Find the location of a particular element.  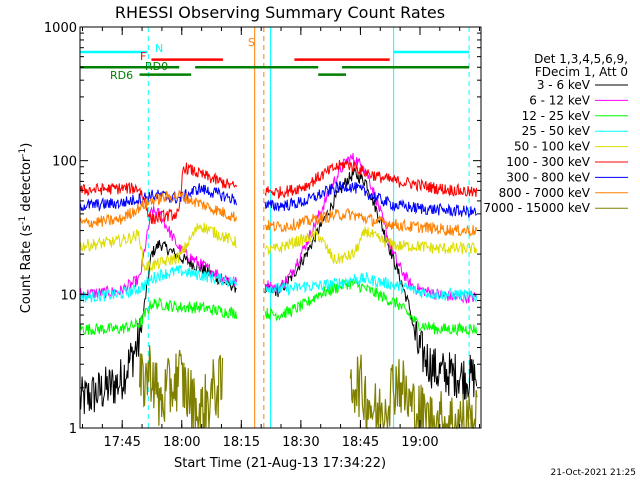

x-tick-label: 18:30 is located at coordinates (300, 442).